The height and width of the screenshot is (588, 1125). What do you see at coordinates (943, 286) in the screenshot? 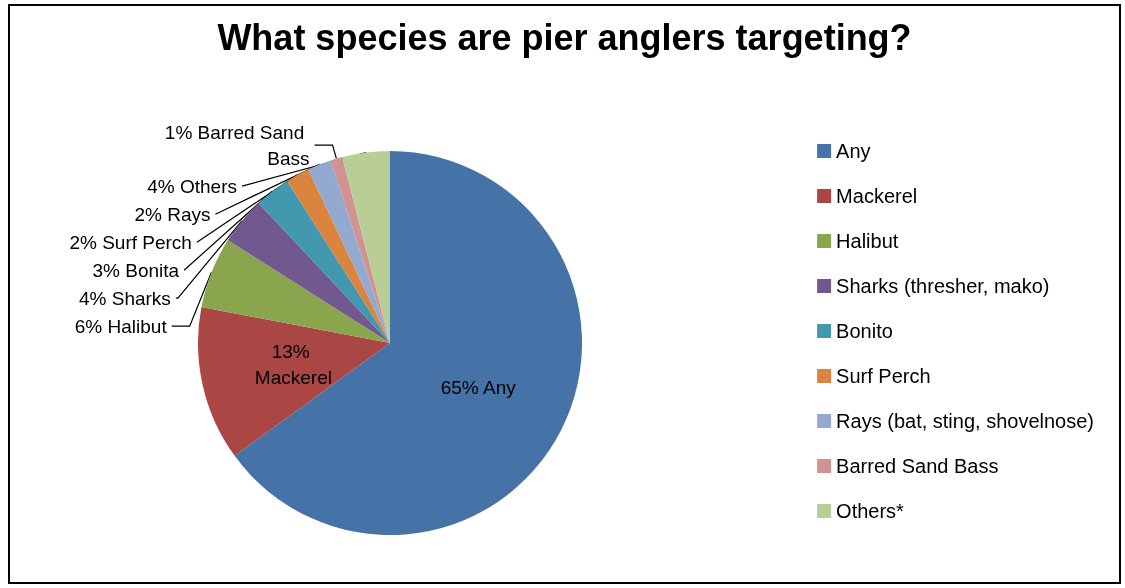
I see `legend-label: Sharks (thresher, mako)` at bounding box center [943, 286].